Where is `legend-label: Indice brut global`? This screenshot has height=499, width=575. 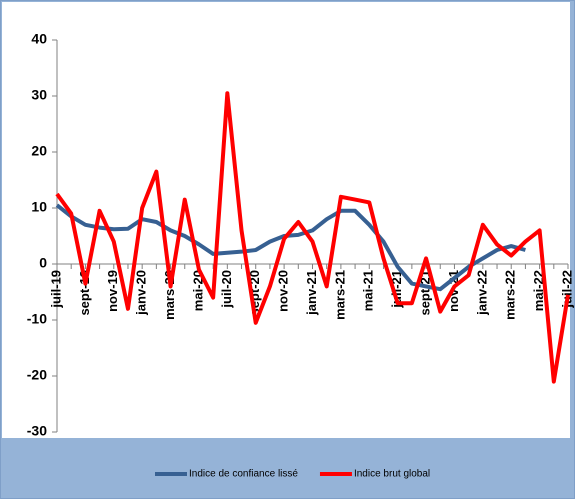
legend-label: Indice brut global is located at coordinates (392, 474).